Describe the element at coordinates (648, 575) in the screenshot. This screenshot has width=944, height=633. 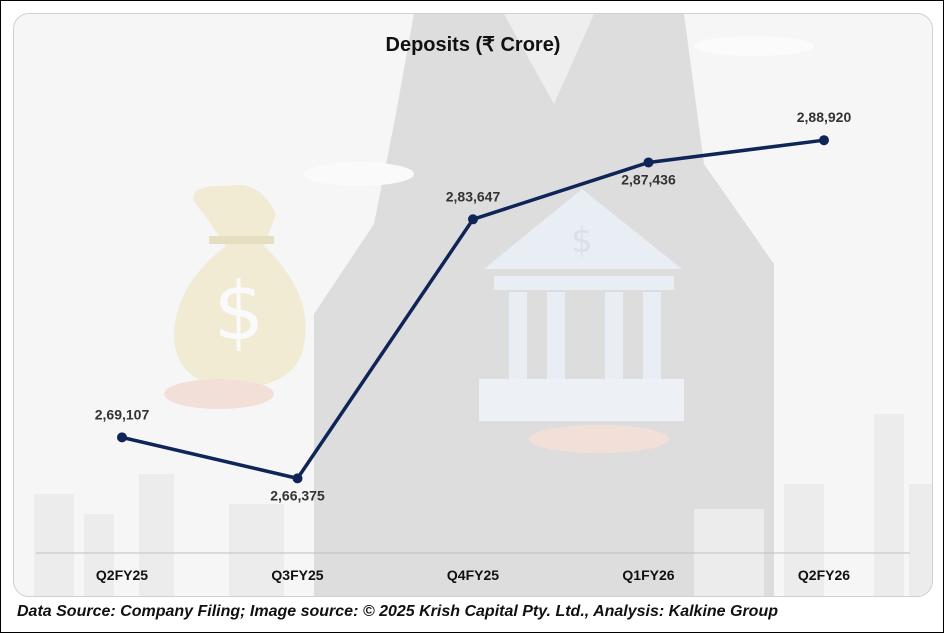
I see `x-tick-label: Q1FY26` at that location.